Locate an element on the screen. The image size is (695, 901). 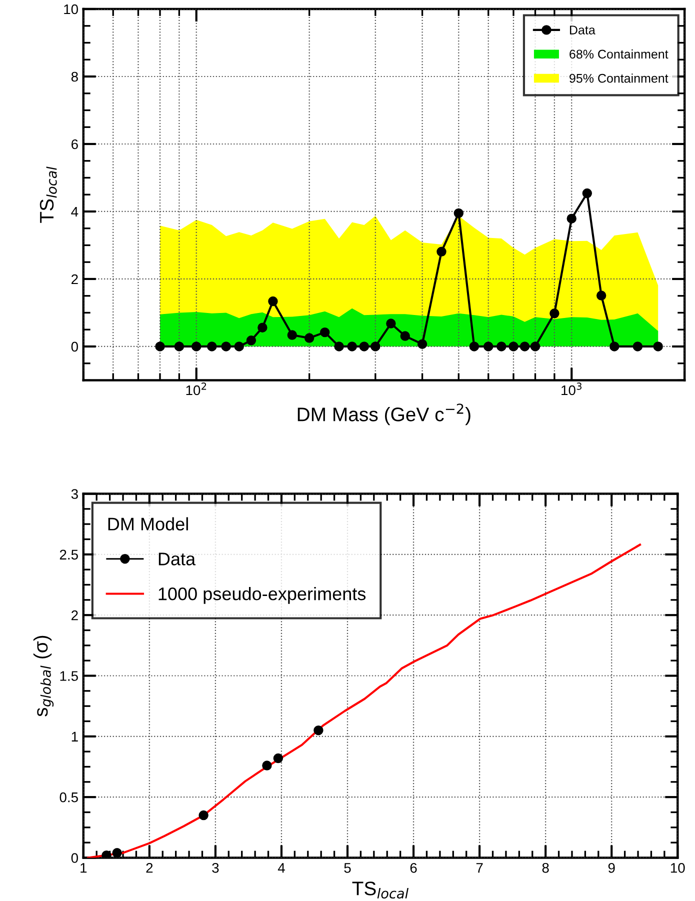
y-axis-title: s$_{global}$ (σ) is located at coordinates (43, 676).